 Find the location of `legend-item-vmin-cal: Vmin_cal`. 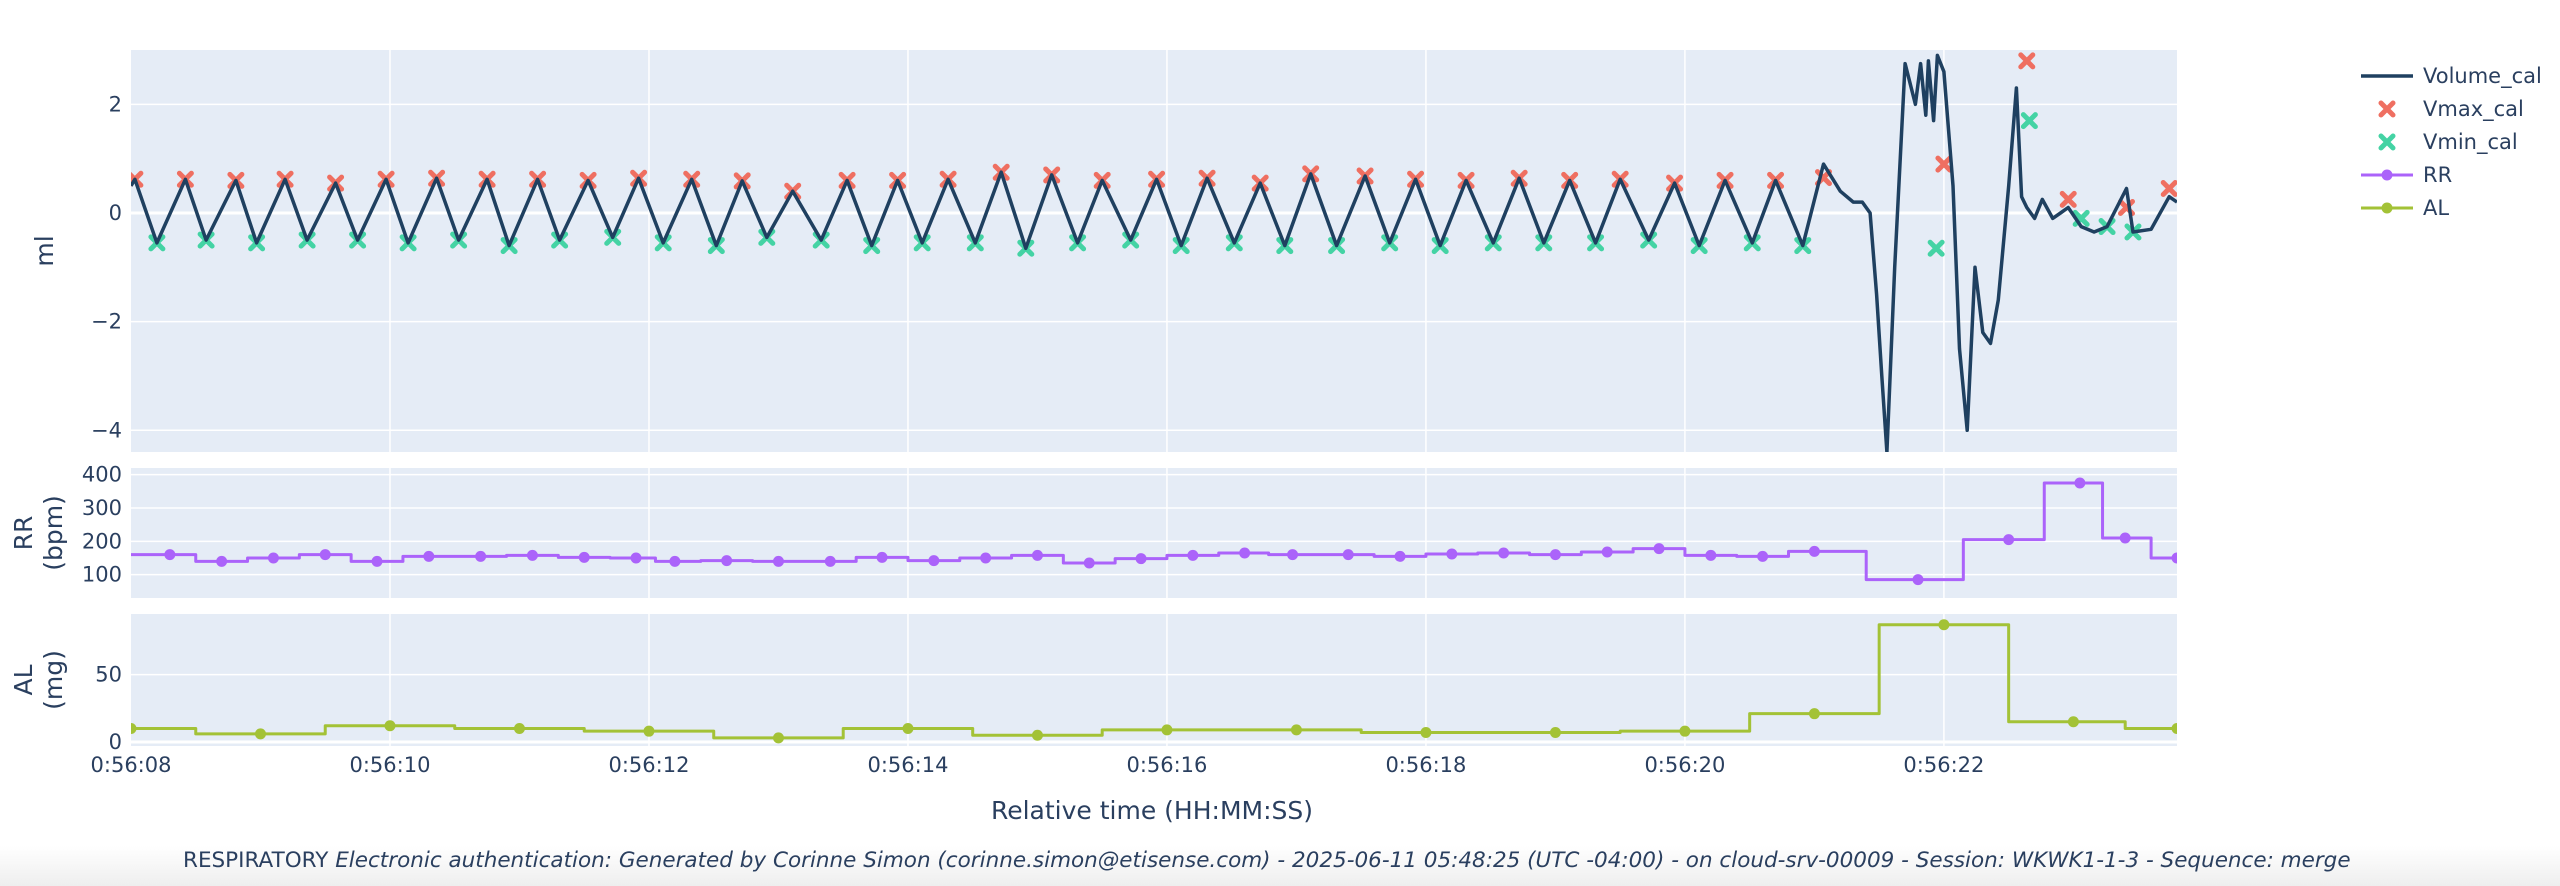

legend-item-vmin-cal: Vmin_cal is located at coordinates (2448, 142).